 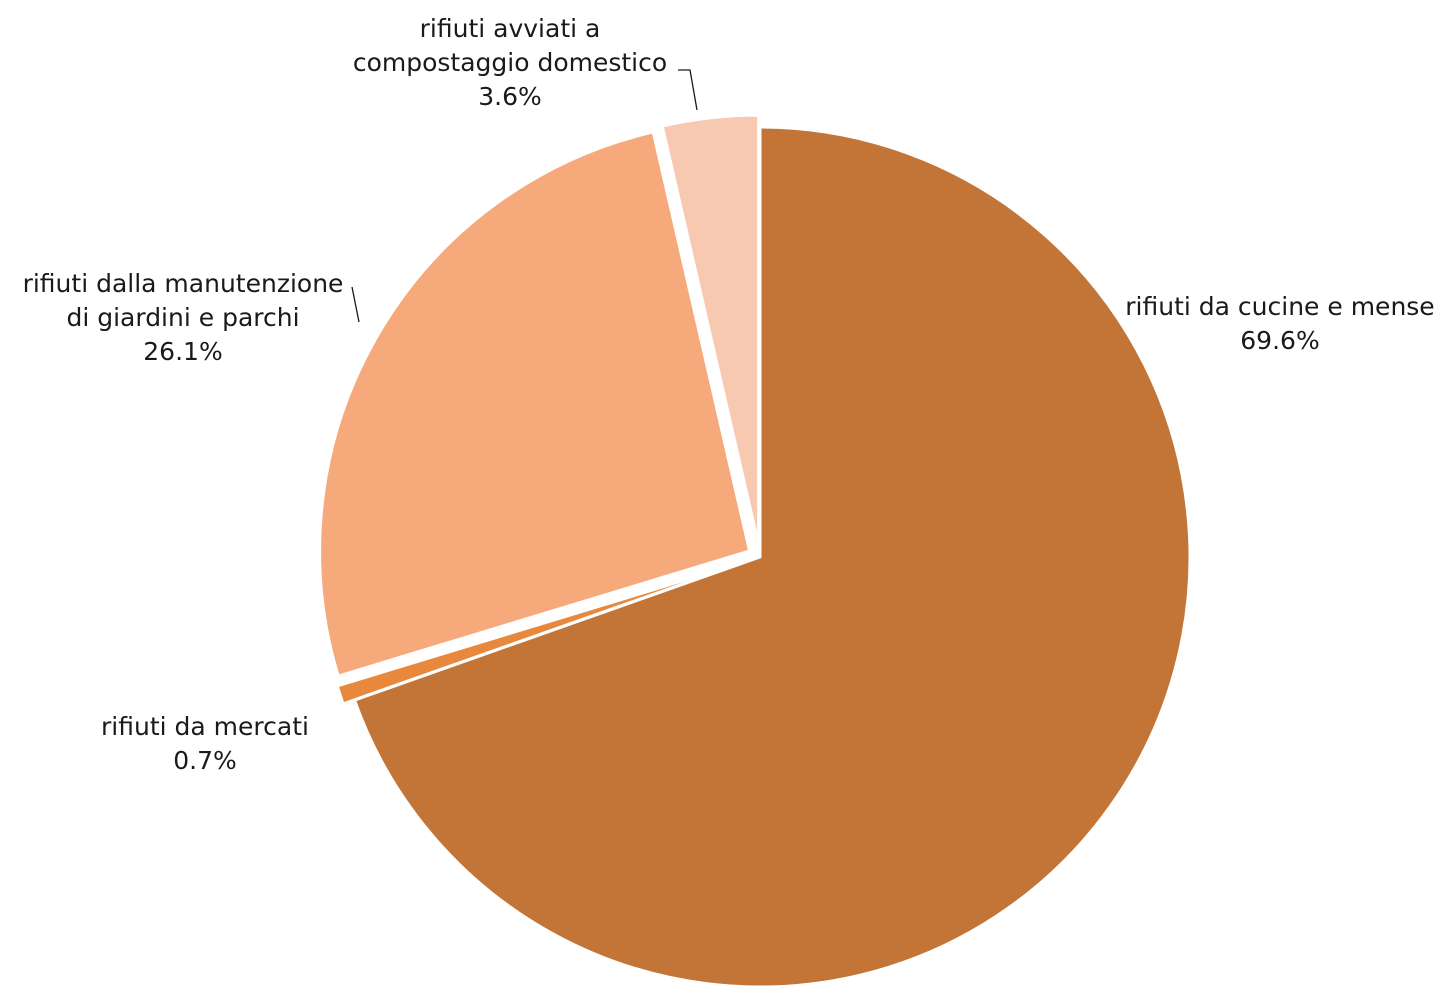 What do you see at coordinates (183, 283) in the screenshot?
I see `slice-name-text: rifiuti dalla manutenzione` at bounding box center [183, 283].